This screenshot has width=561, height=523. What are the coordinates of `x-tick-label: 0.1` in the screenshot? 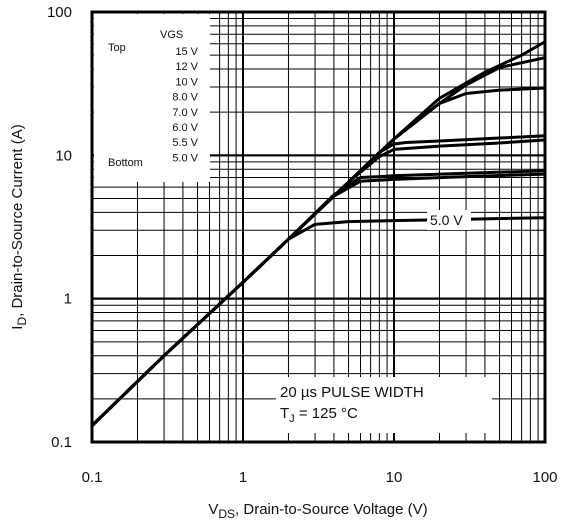 It's located at (92, 477).